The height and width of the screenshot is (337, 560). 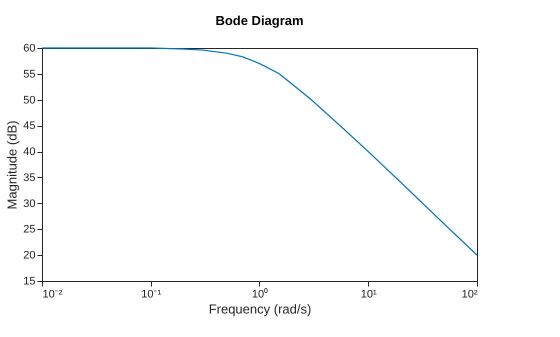 What do you see at coordinates (29, 178) in the screenshot?
I see `y-tick-label: 35` at bounding box center [29, 178].